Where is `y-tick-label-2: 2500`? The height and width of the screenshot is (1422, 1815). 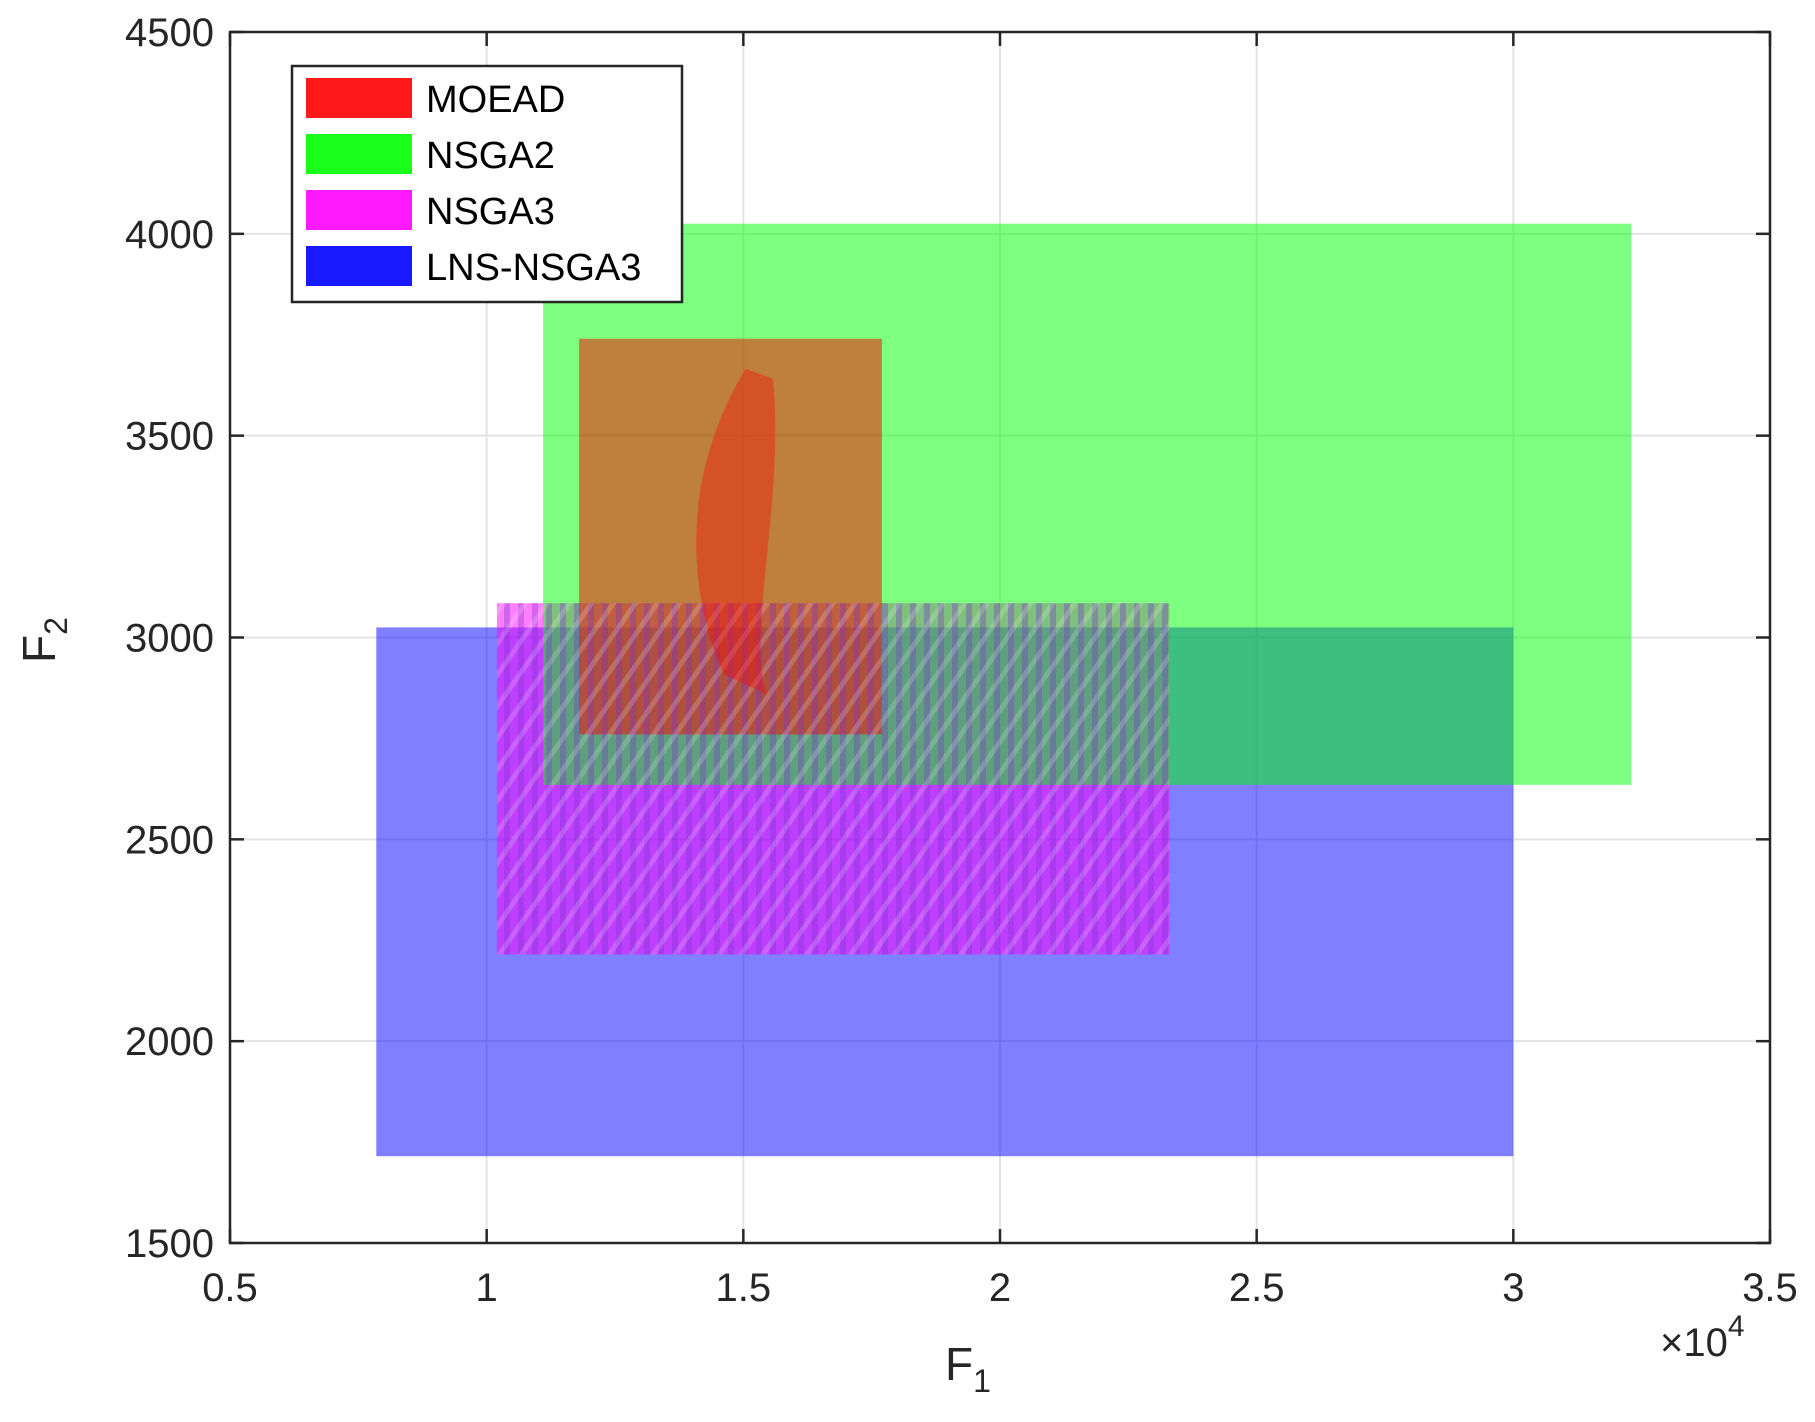 y-tick-label-2: 2500 is located at coordinates (169, 840).